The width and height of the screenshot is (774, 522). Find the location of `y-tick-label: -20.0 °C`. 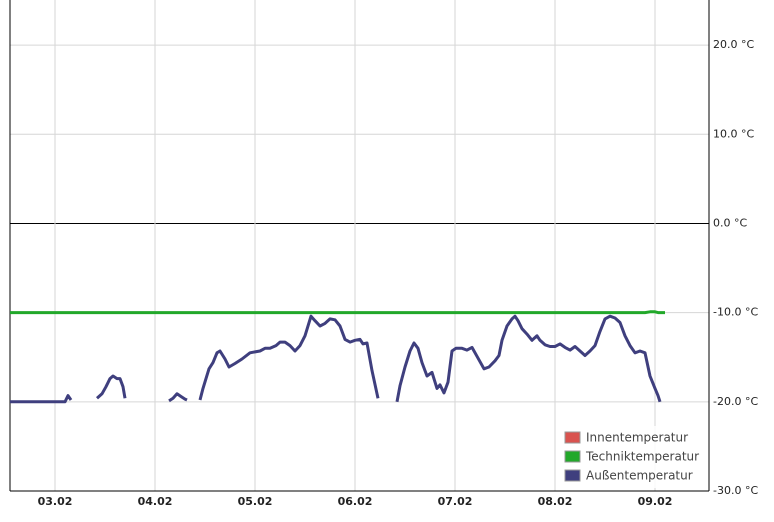

y-tick-label: -20.0 °C is located at coordinates (735, 401).